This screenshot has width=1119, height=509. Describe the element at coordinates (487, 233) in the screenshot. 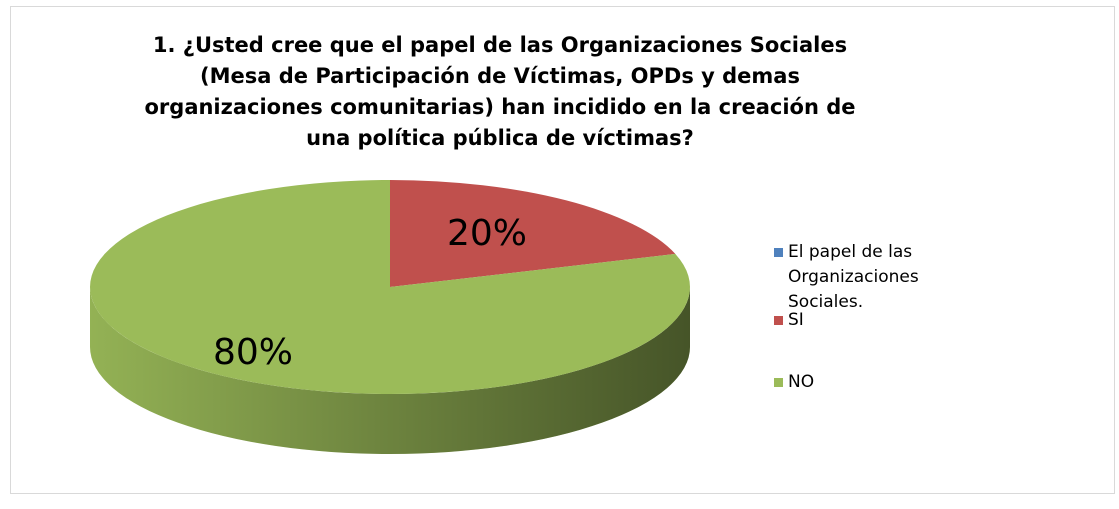

I see `data-label: 20%` at that location.